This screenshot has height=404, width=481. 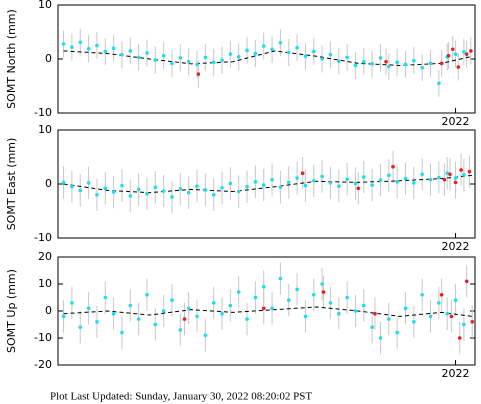 What do you see at coordinates (456, 121) in the screenshot?
I see `x-tick-label: 2022` at bounding box center [456, 121].